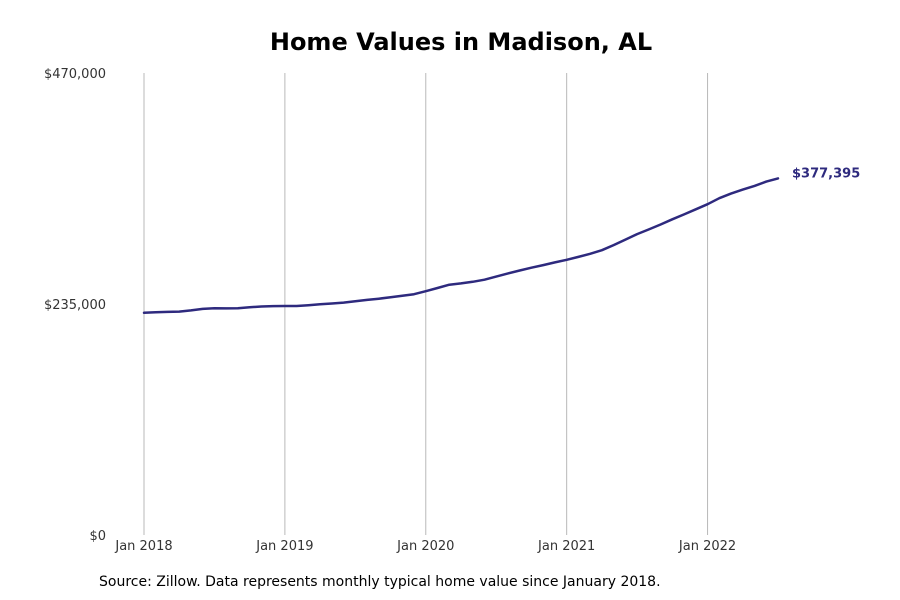 The width and height of the screenshot is (900, 600). What do you see at coordinates (143, 546) in the screenshot?
I see `x-tick-label: Jan 2018` at bounding box center [143, 546].